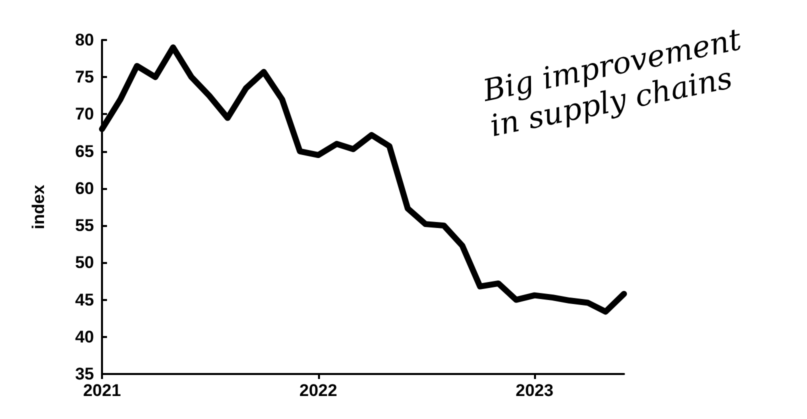 The image size is (807, 419). Describe the element at coordinates (84, 374) in the screenshot. I see `y-tick-label: 35` at that location.